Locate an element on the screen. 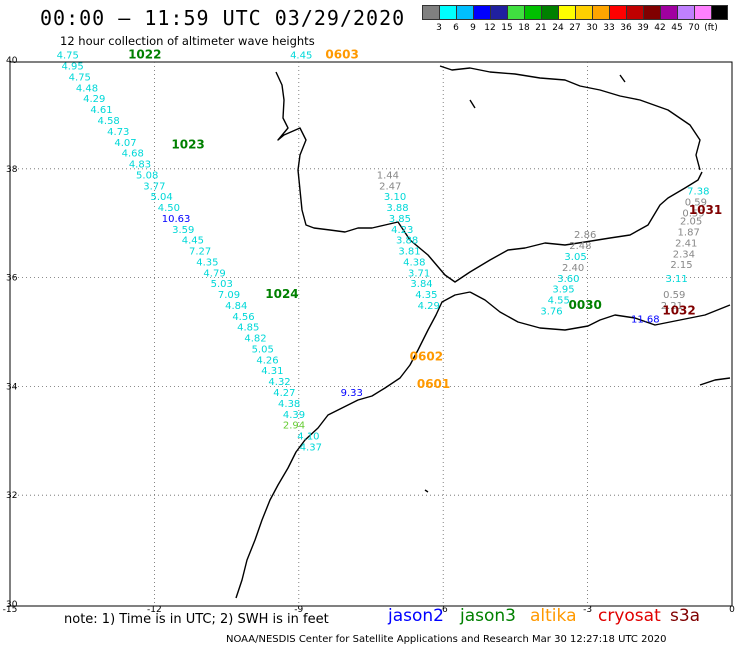 The width and height of the screenshot is (740, 650). swh-value: 2.40 is located at coordinates (573, 268).